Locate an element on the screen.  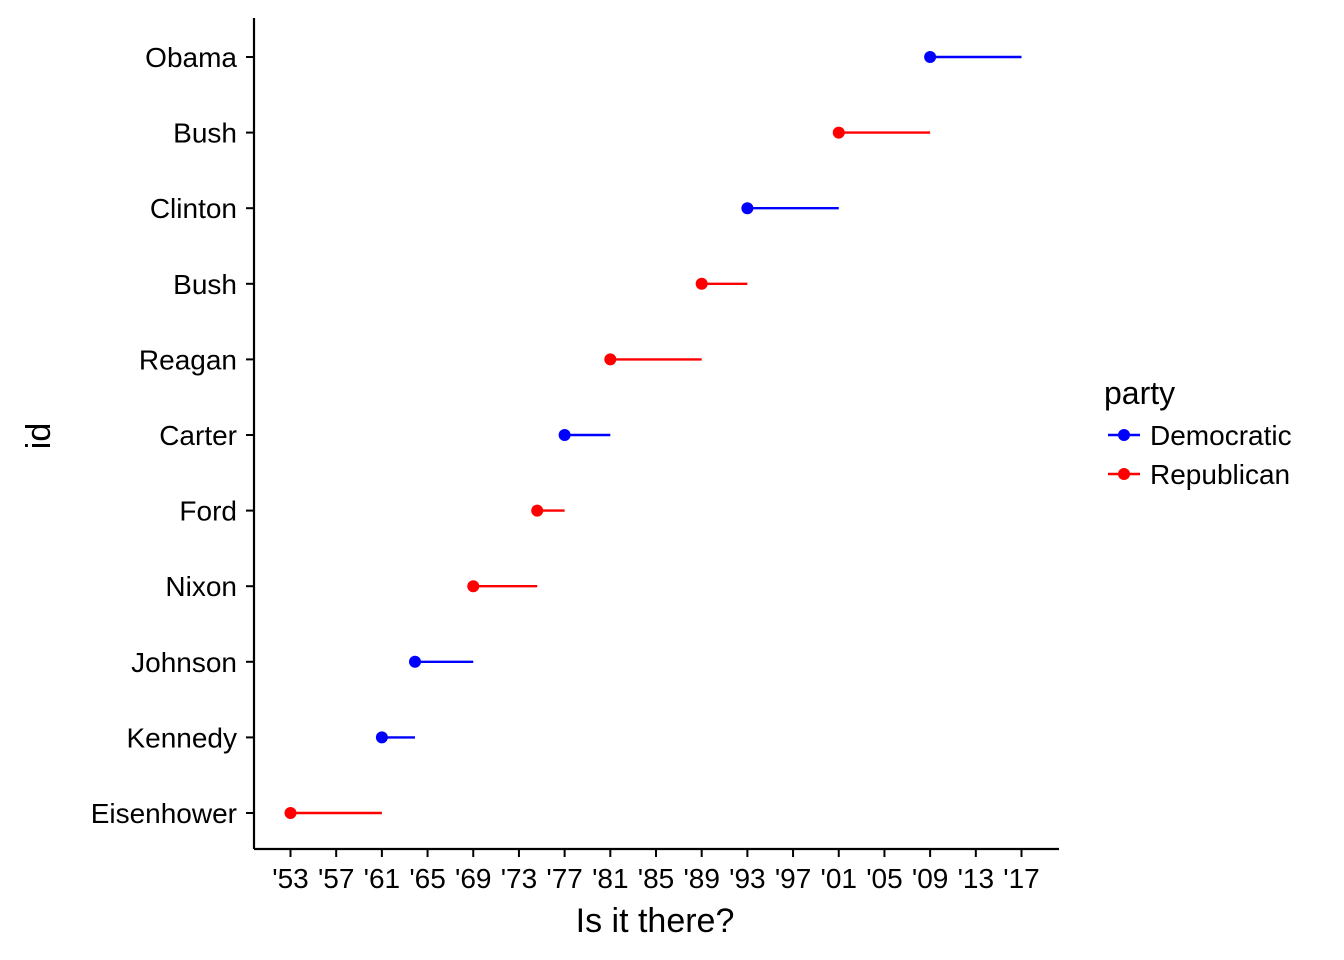
x-tick-label: '65 is located at coordinates (427, 878).